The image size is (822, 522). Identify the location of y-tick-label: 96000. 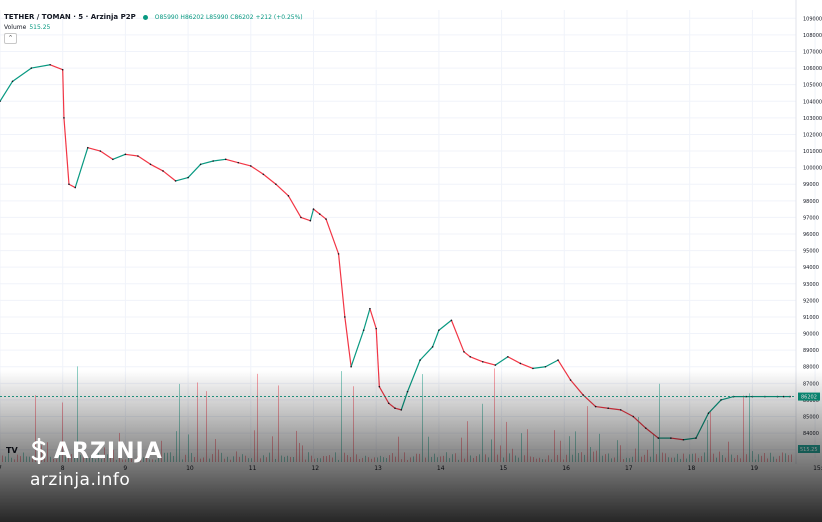
(811, 235).